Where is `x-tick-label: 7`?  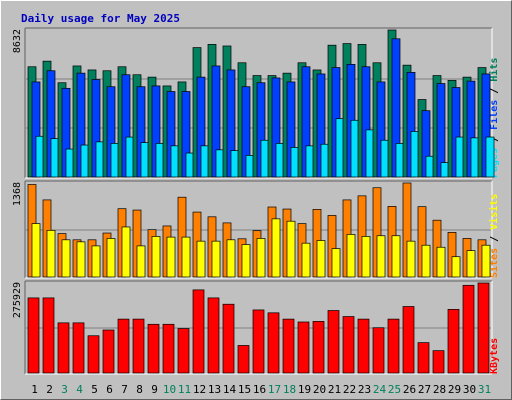
x-tick-label: 7 is located at coordinates (124, 389).